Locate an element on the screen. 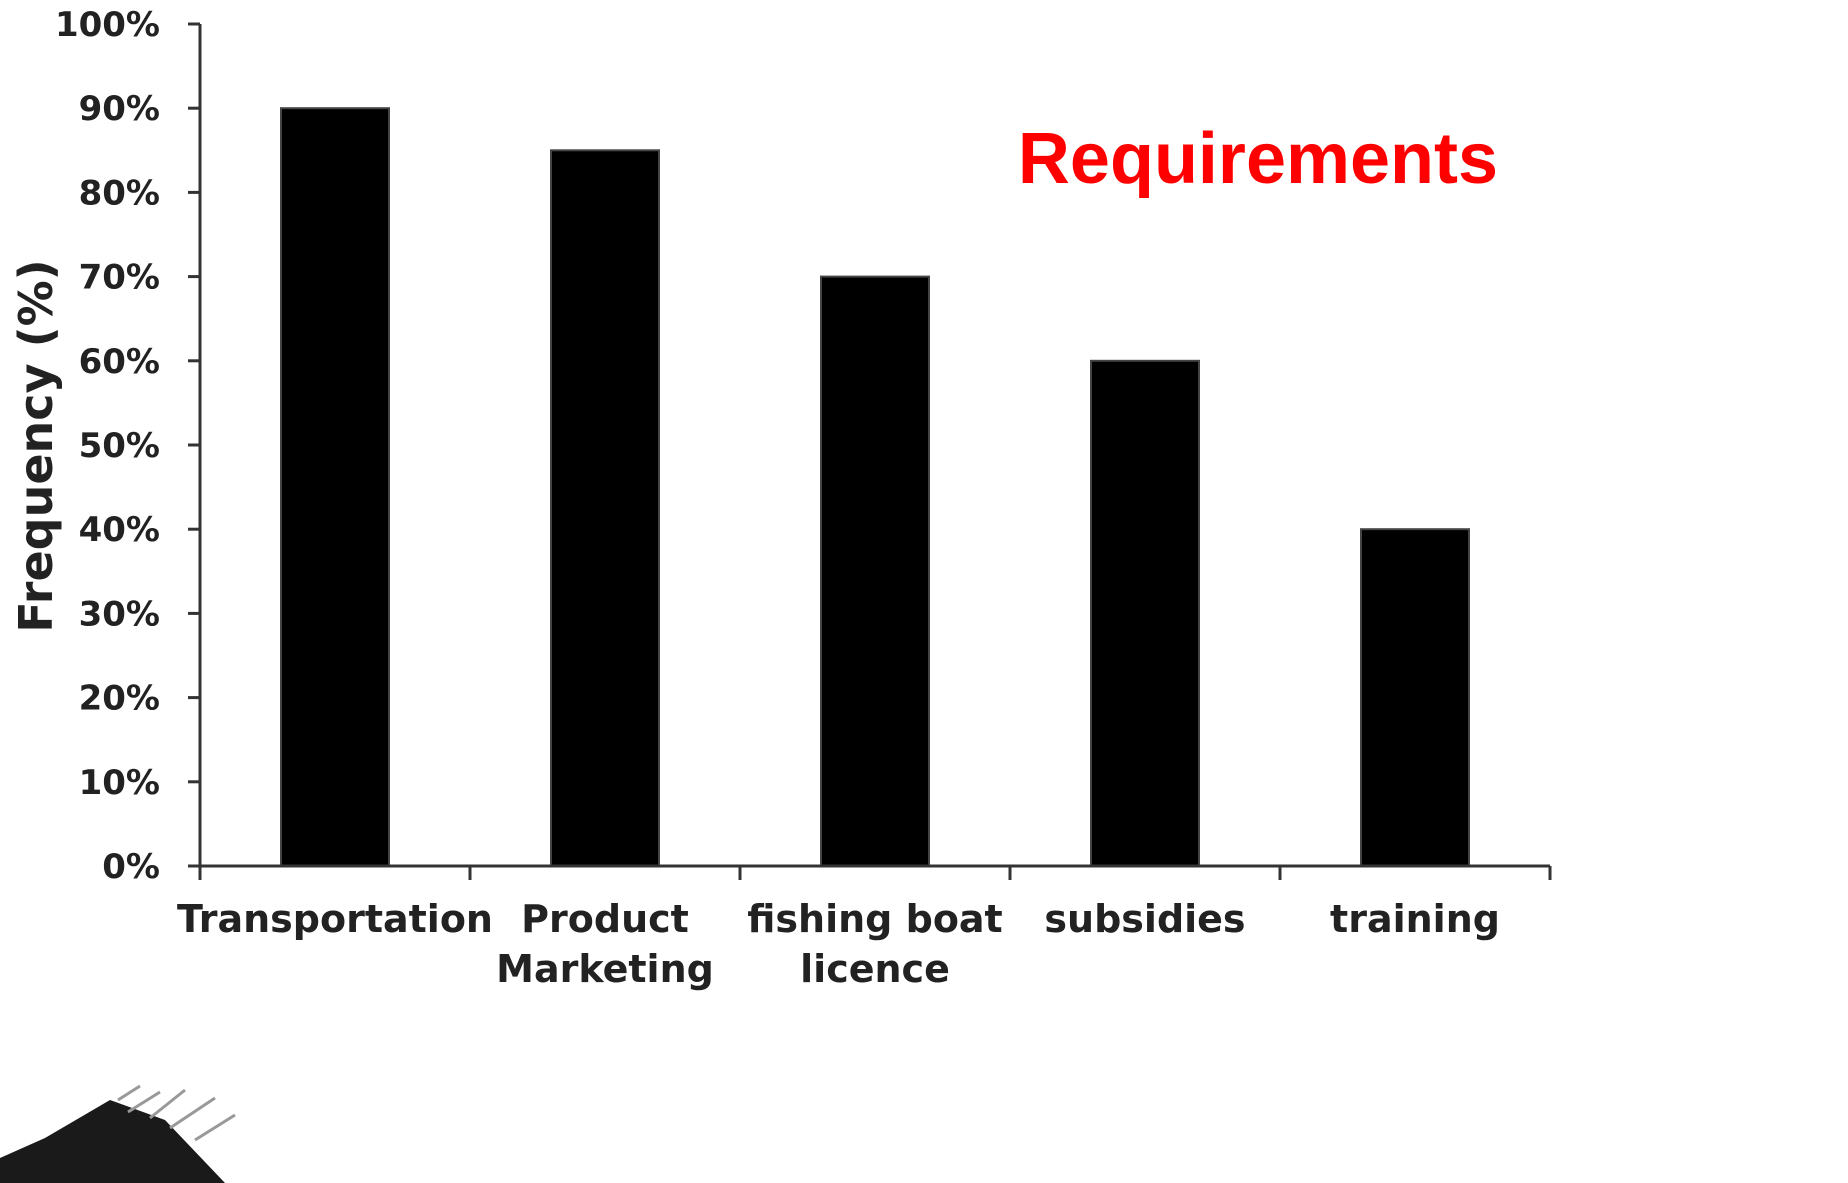 Image resolution: width=1848 pixels, height=1183 pixels. y-tick-label: 20% is located at coordinates (119, 699).